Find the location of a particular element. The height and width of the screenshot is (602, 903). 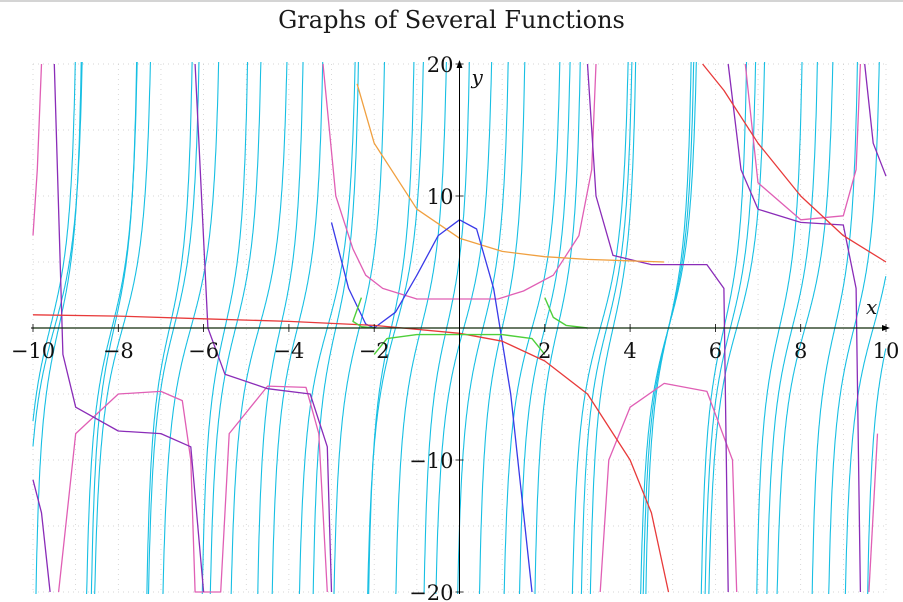

y-tick-label: 10 is located at coordinates (440, 197).